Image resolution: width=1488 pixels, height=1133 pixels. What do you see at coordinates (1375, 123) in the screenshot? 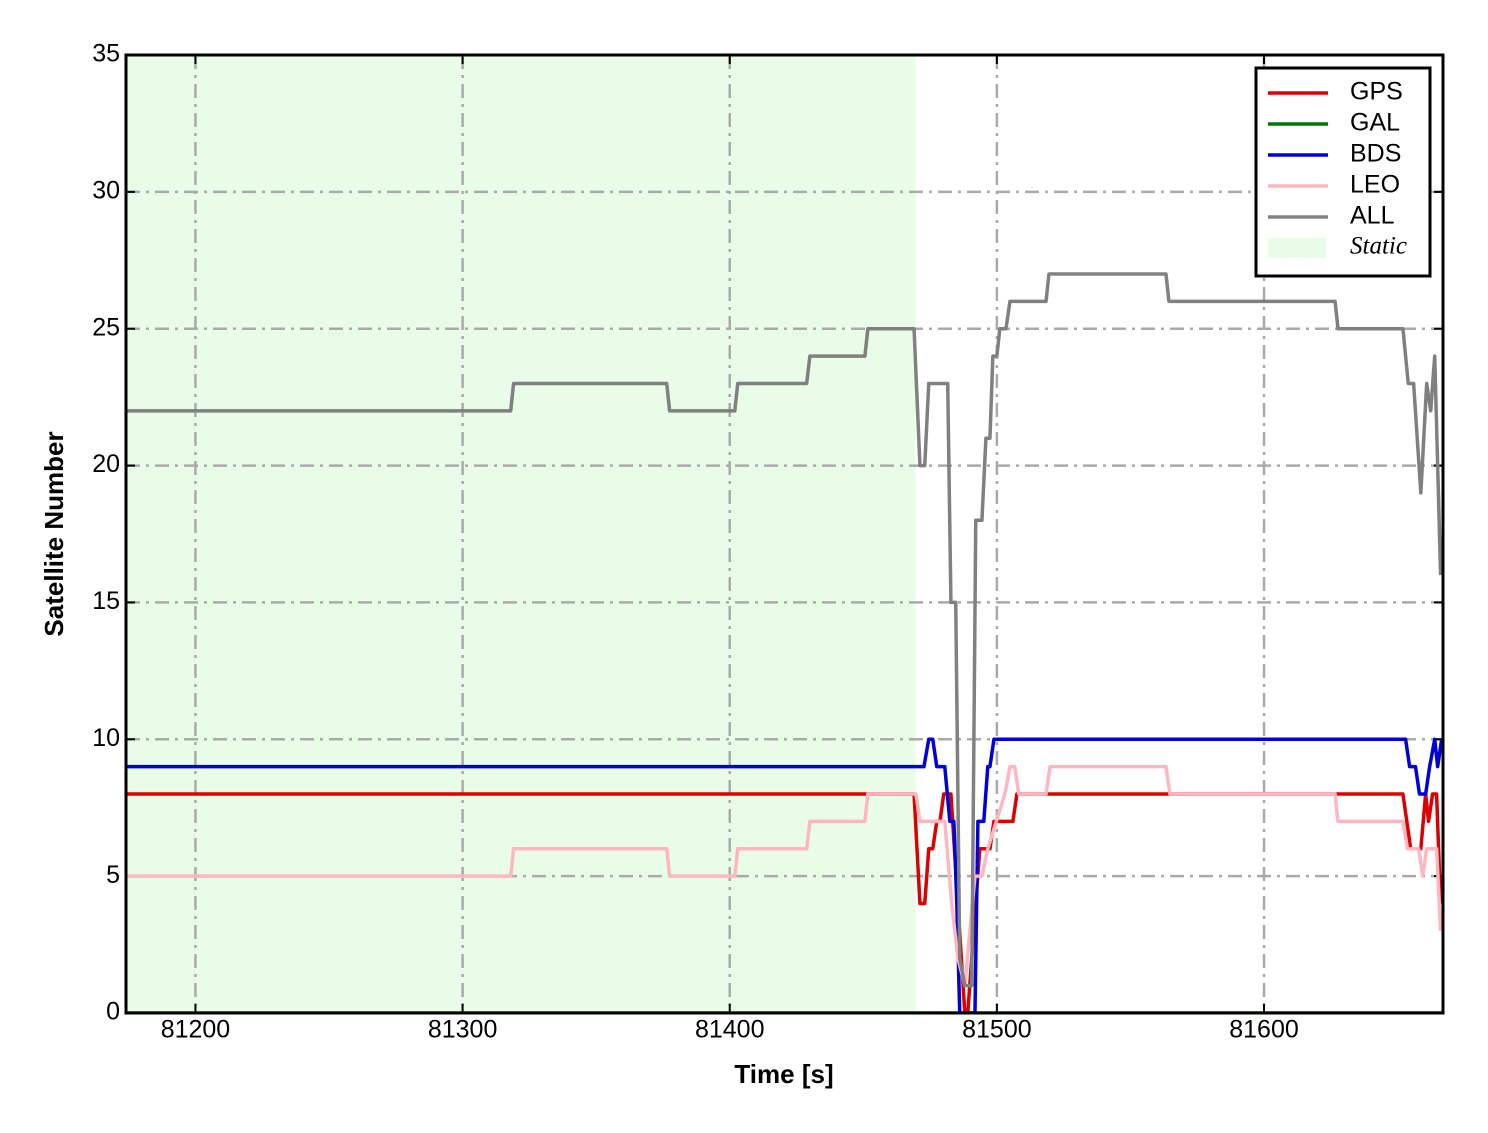
I see `legend-label: GAL` at bounding box center [1375, 123].